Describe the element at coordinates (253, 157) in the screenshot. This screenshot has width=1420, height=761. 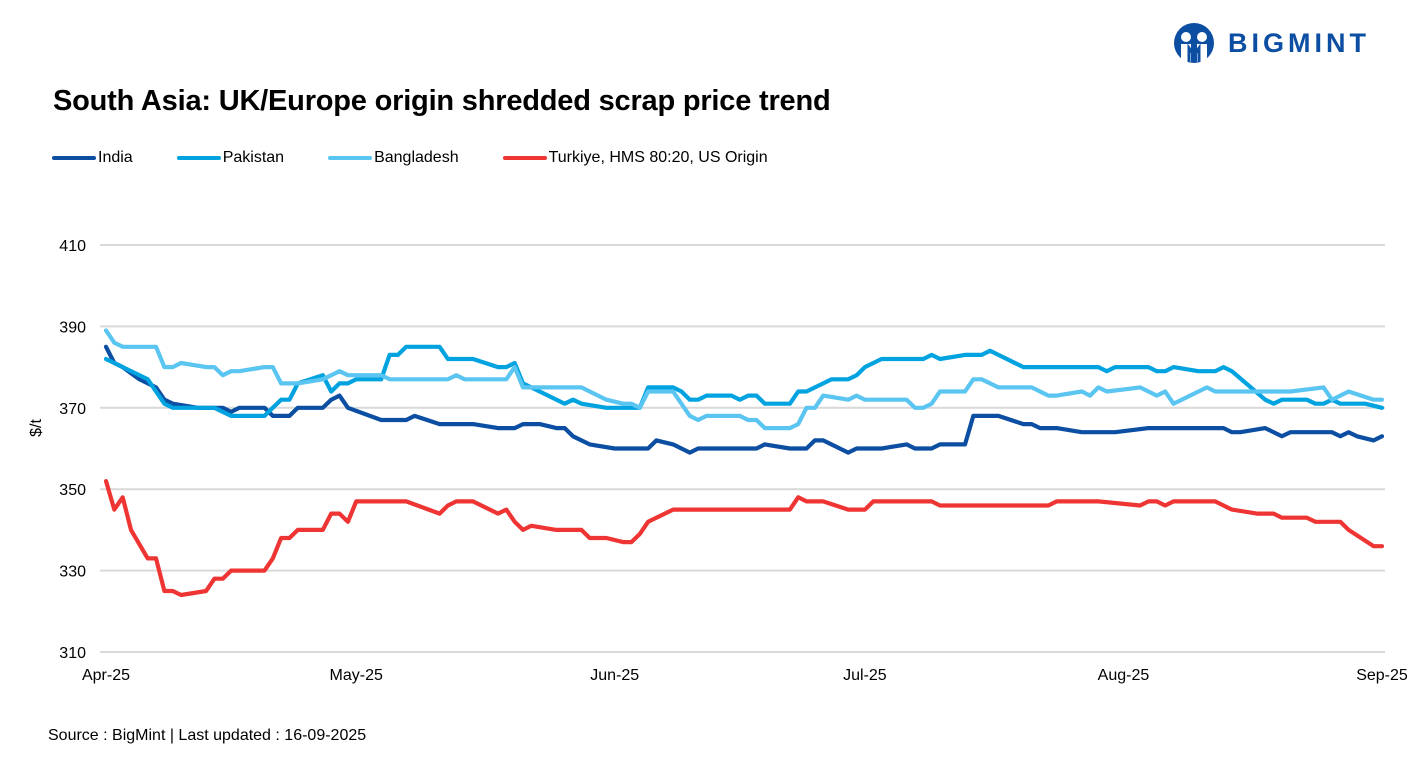
I see `legend-label: Pakistan` at that location.